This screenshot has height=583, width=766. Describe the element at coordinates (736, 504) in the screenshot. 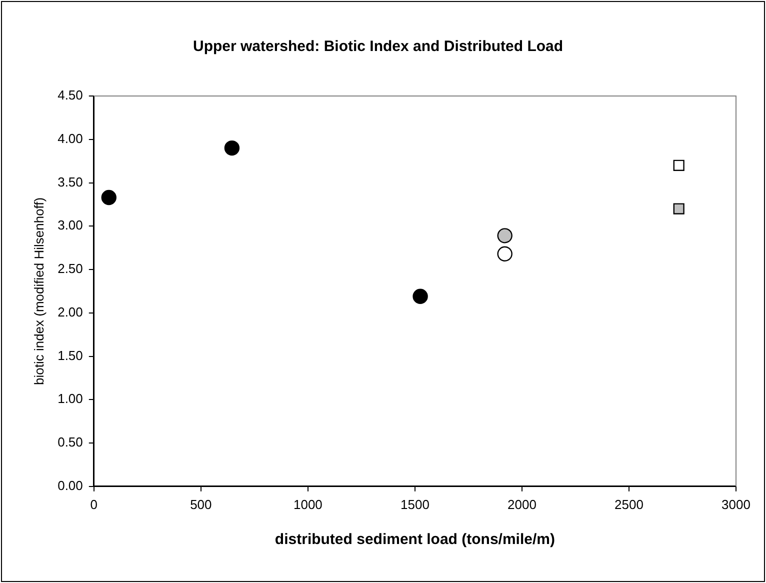

I see `x-tick-label: 3000` at that location.